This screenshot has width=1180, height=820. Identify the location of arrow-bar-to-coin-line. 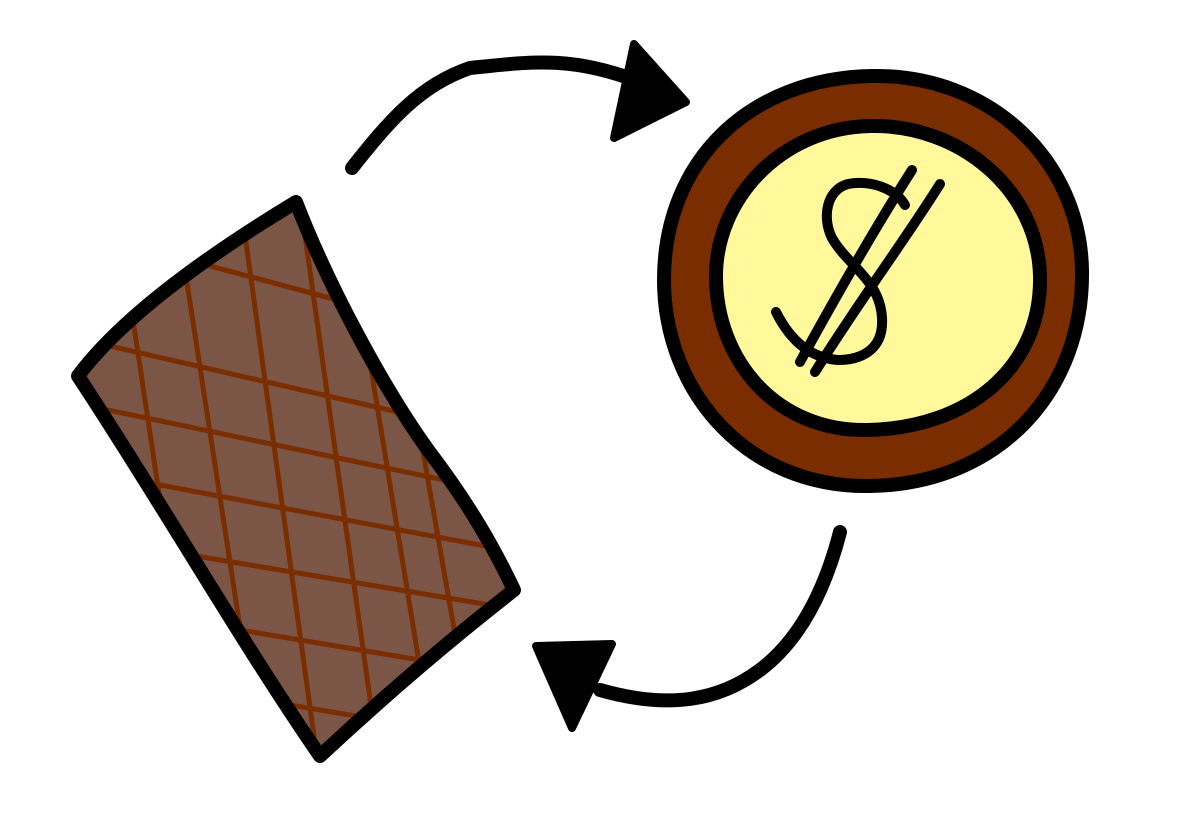
(496, 115).